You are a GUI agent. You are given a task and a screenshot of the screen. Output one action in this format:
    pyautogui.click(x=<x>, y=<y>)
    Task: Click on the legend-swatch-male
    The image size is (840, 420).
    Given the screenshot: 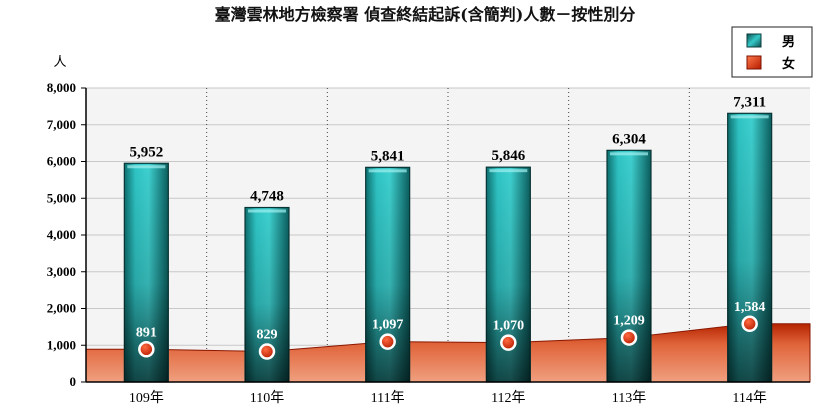 What is the action you would take?
    pyautogui.click(x=754, y=40)
    